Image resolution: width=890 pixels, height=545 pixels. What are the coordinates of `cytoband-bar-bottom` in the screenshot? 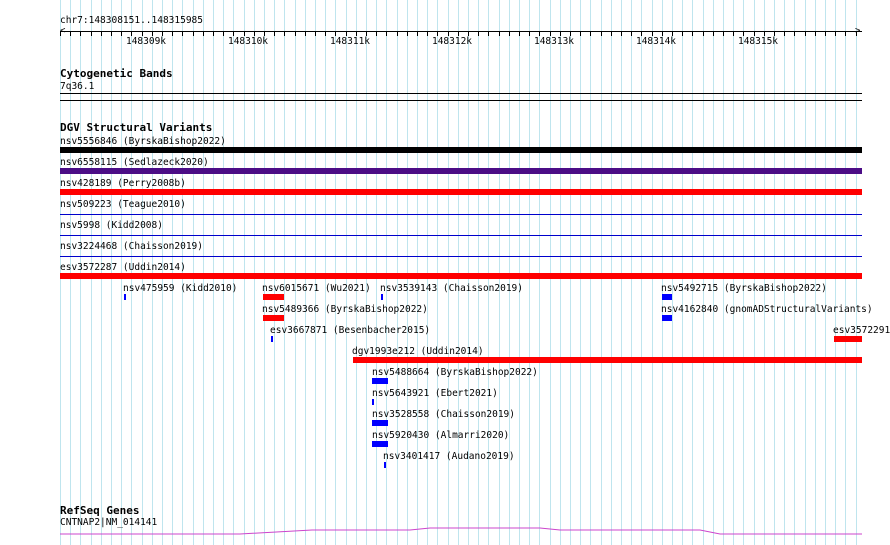 It's located at (461, 100).